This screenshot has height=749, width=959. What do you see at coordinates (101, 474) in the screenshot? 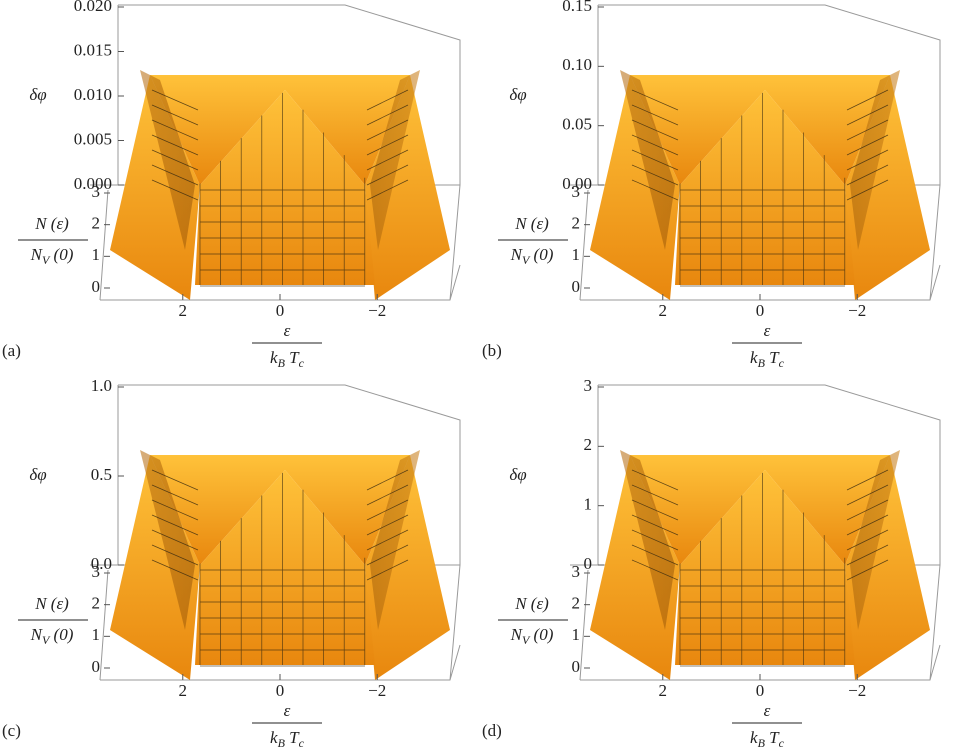
I see `y-tick-label: 0.5` at bounding box center [101, 474].